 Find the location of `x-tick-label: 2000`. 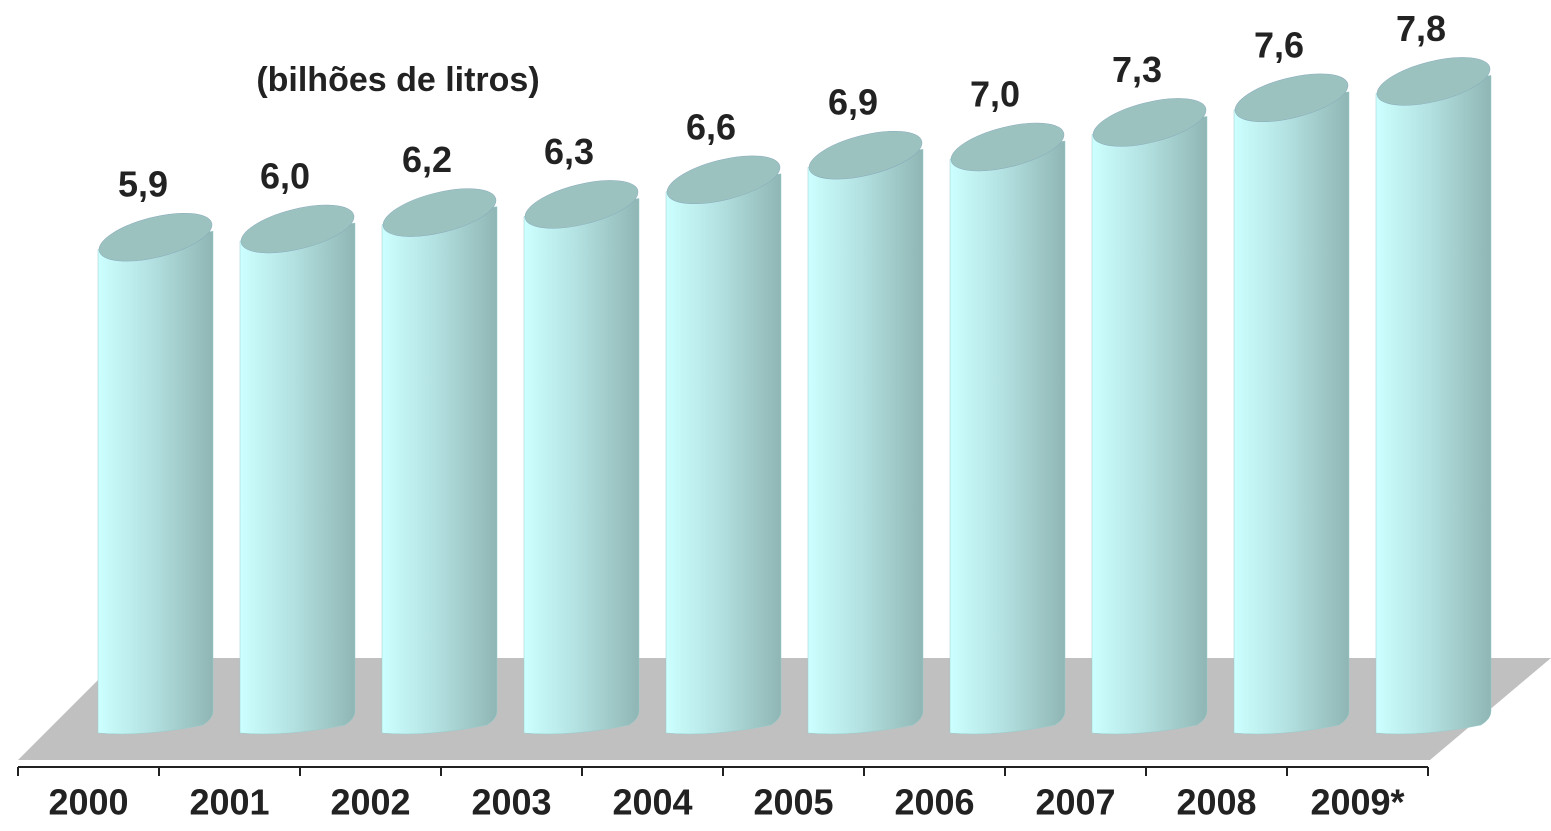

x-tick-label: 2000 is located at coordinates (88, 802).